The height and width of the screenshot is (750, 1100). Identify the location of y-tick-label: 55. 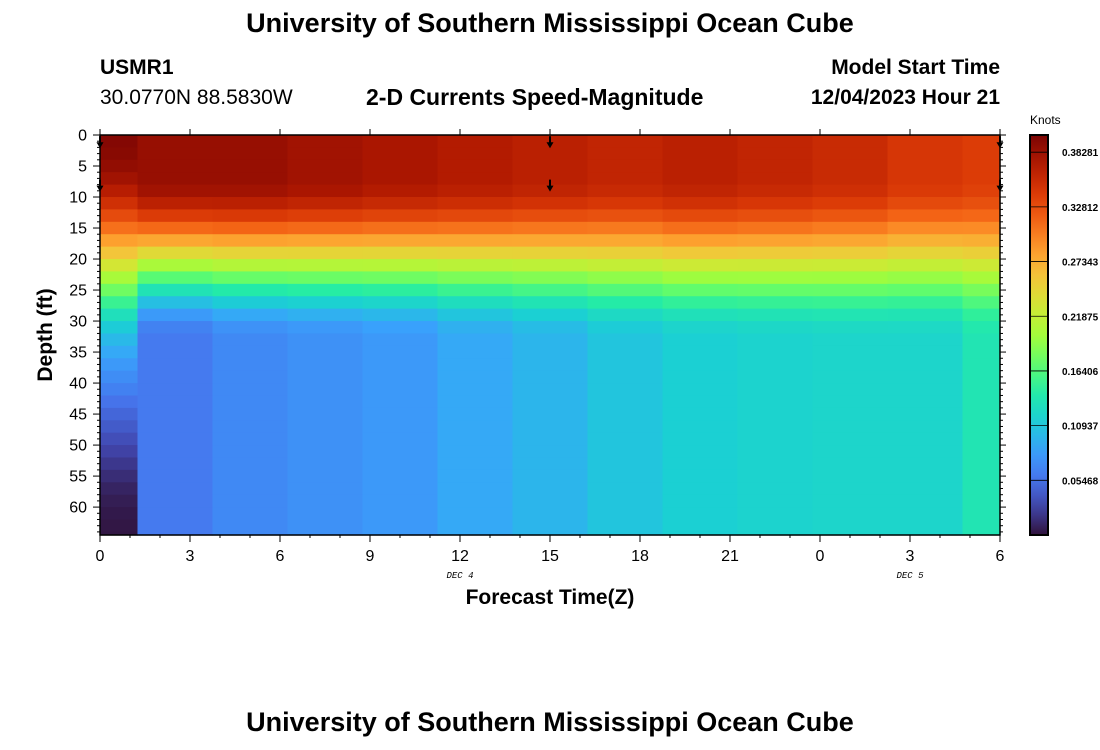
(78, 477).